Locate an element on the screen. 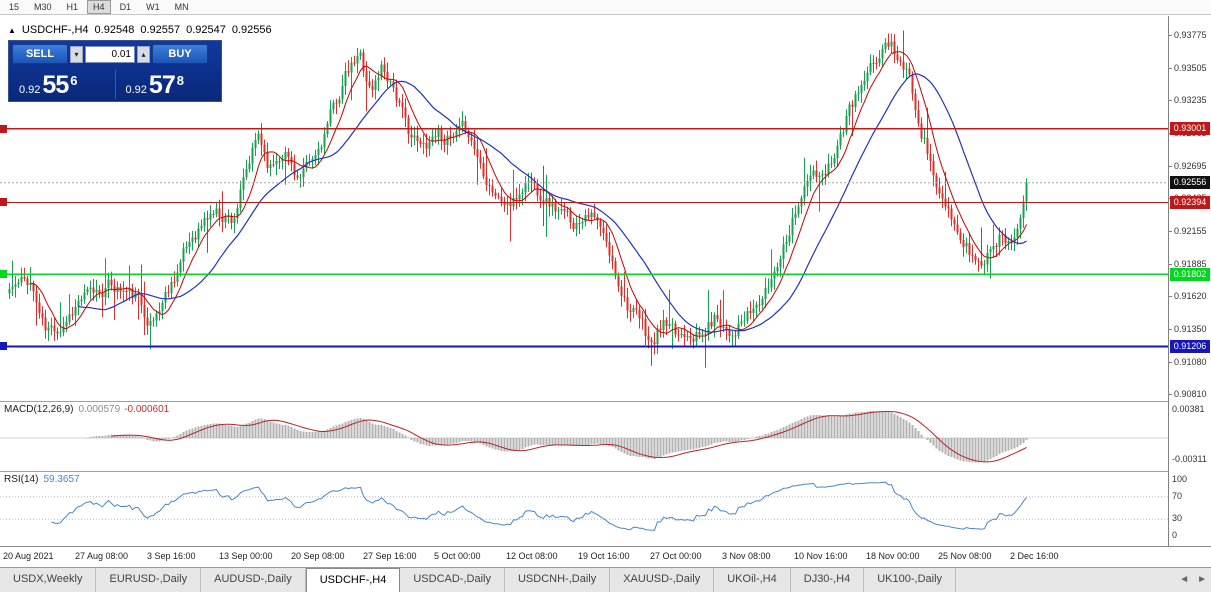 The height and width of the screenshot is (592, 1211). price-axis-tick: 0.93235 is located at coordinates (1190, 100).